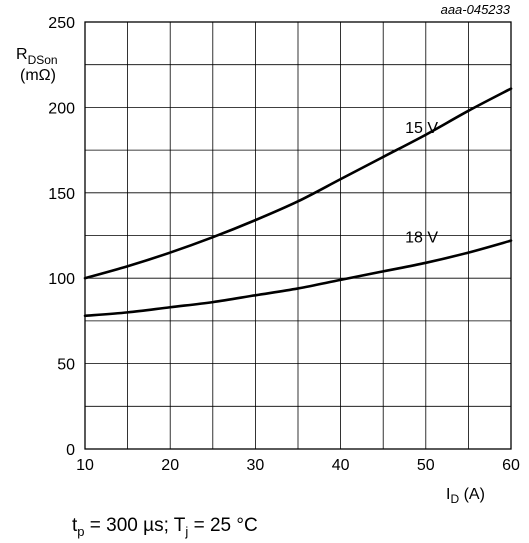 This screenshot has width=529, height=543. I want to click on figure-reference: aaa-045233, so click(476, 9).